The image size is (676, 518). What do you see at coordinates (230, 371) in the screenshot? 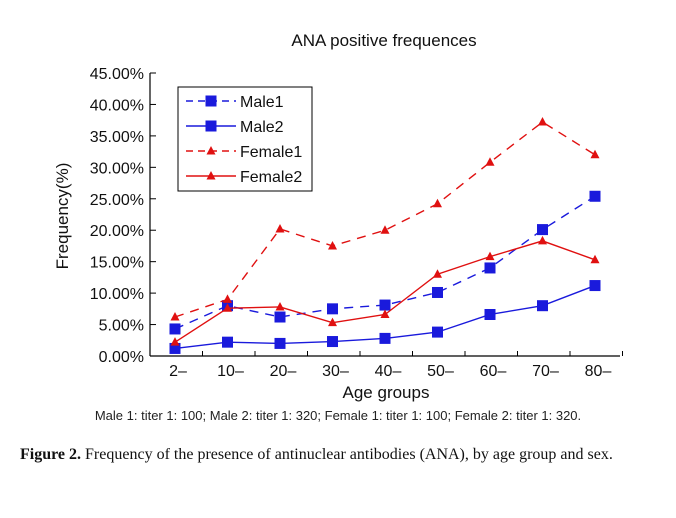
I see `x-tick-label: 10–` at bounding box center [230, 371].